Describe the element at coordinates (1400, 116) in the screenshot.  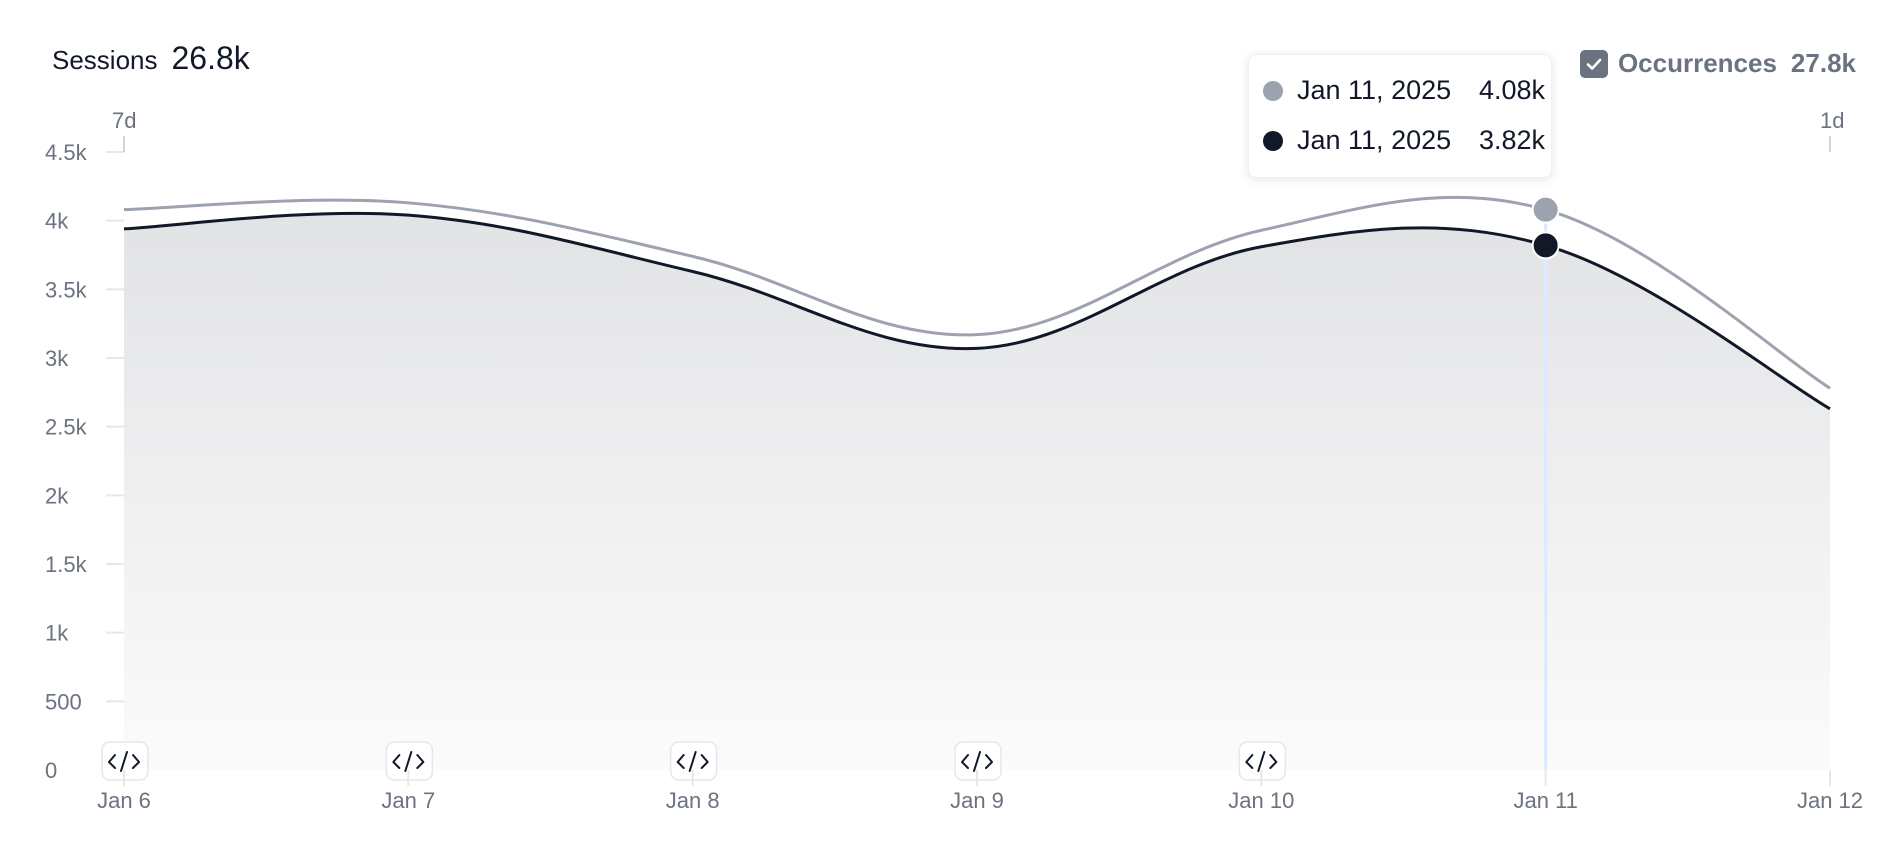
I see `hover-tooltip: Jan 11, 2025 4.08k Jan 11, 2025 3.82k` at that location.